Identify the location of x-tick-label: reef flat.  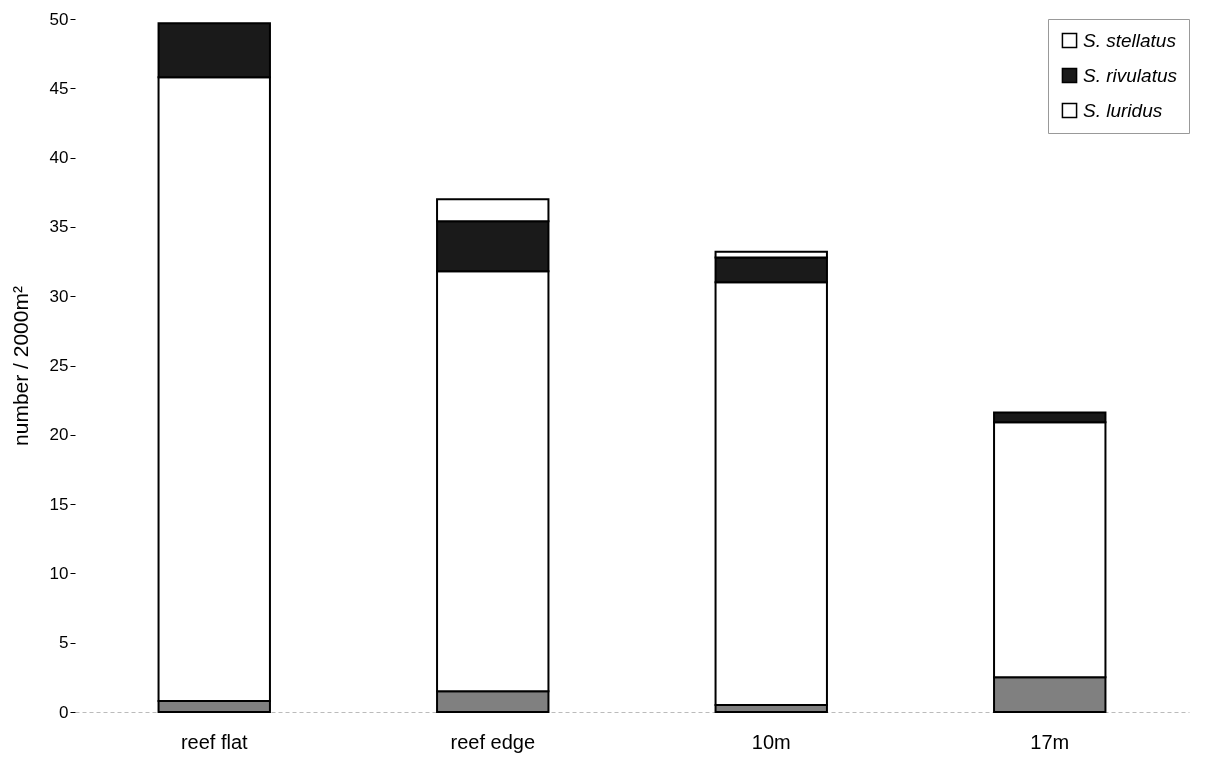
(214, 741).